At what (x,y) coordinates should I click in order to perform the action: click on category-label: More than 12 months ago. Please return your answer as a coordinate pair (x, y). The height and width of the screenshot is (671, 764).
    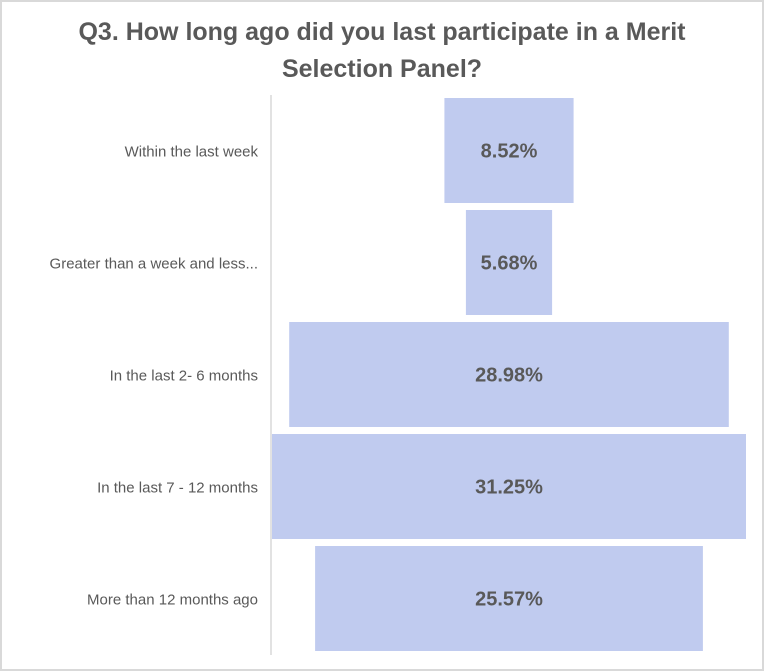
    Looking at the image, I should click on (172, 600).